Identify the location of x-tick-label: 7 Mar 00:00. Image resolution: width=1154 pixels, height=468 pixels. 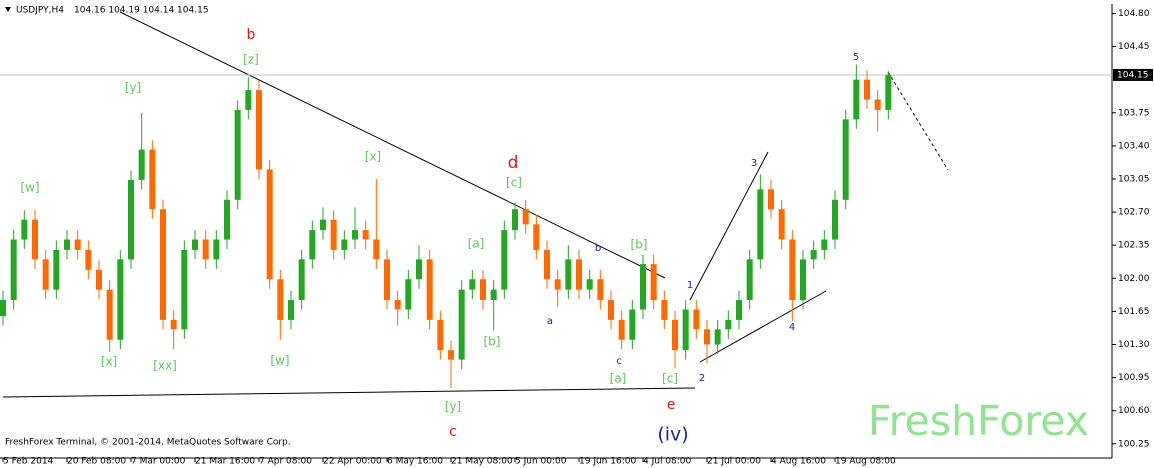
(158, 462).